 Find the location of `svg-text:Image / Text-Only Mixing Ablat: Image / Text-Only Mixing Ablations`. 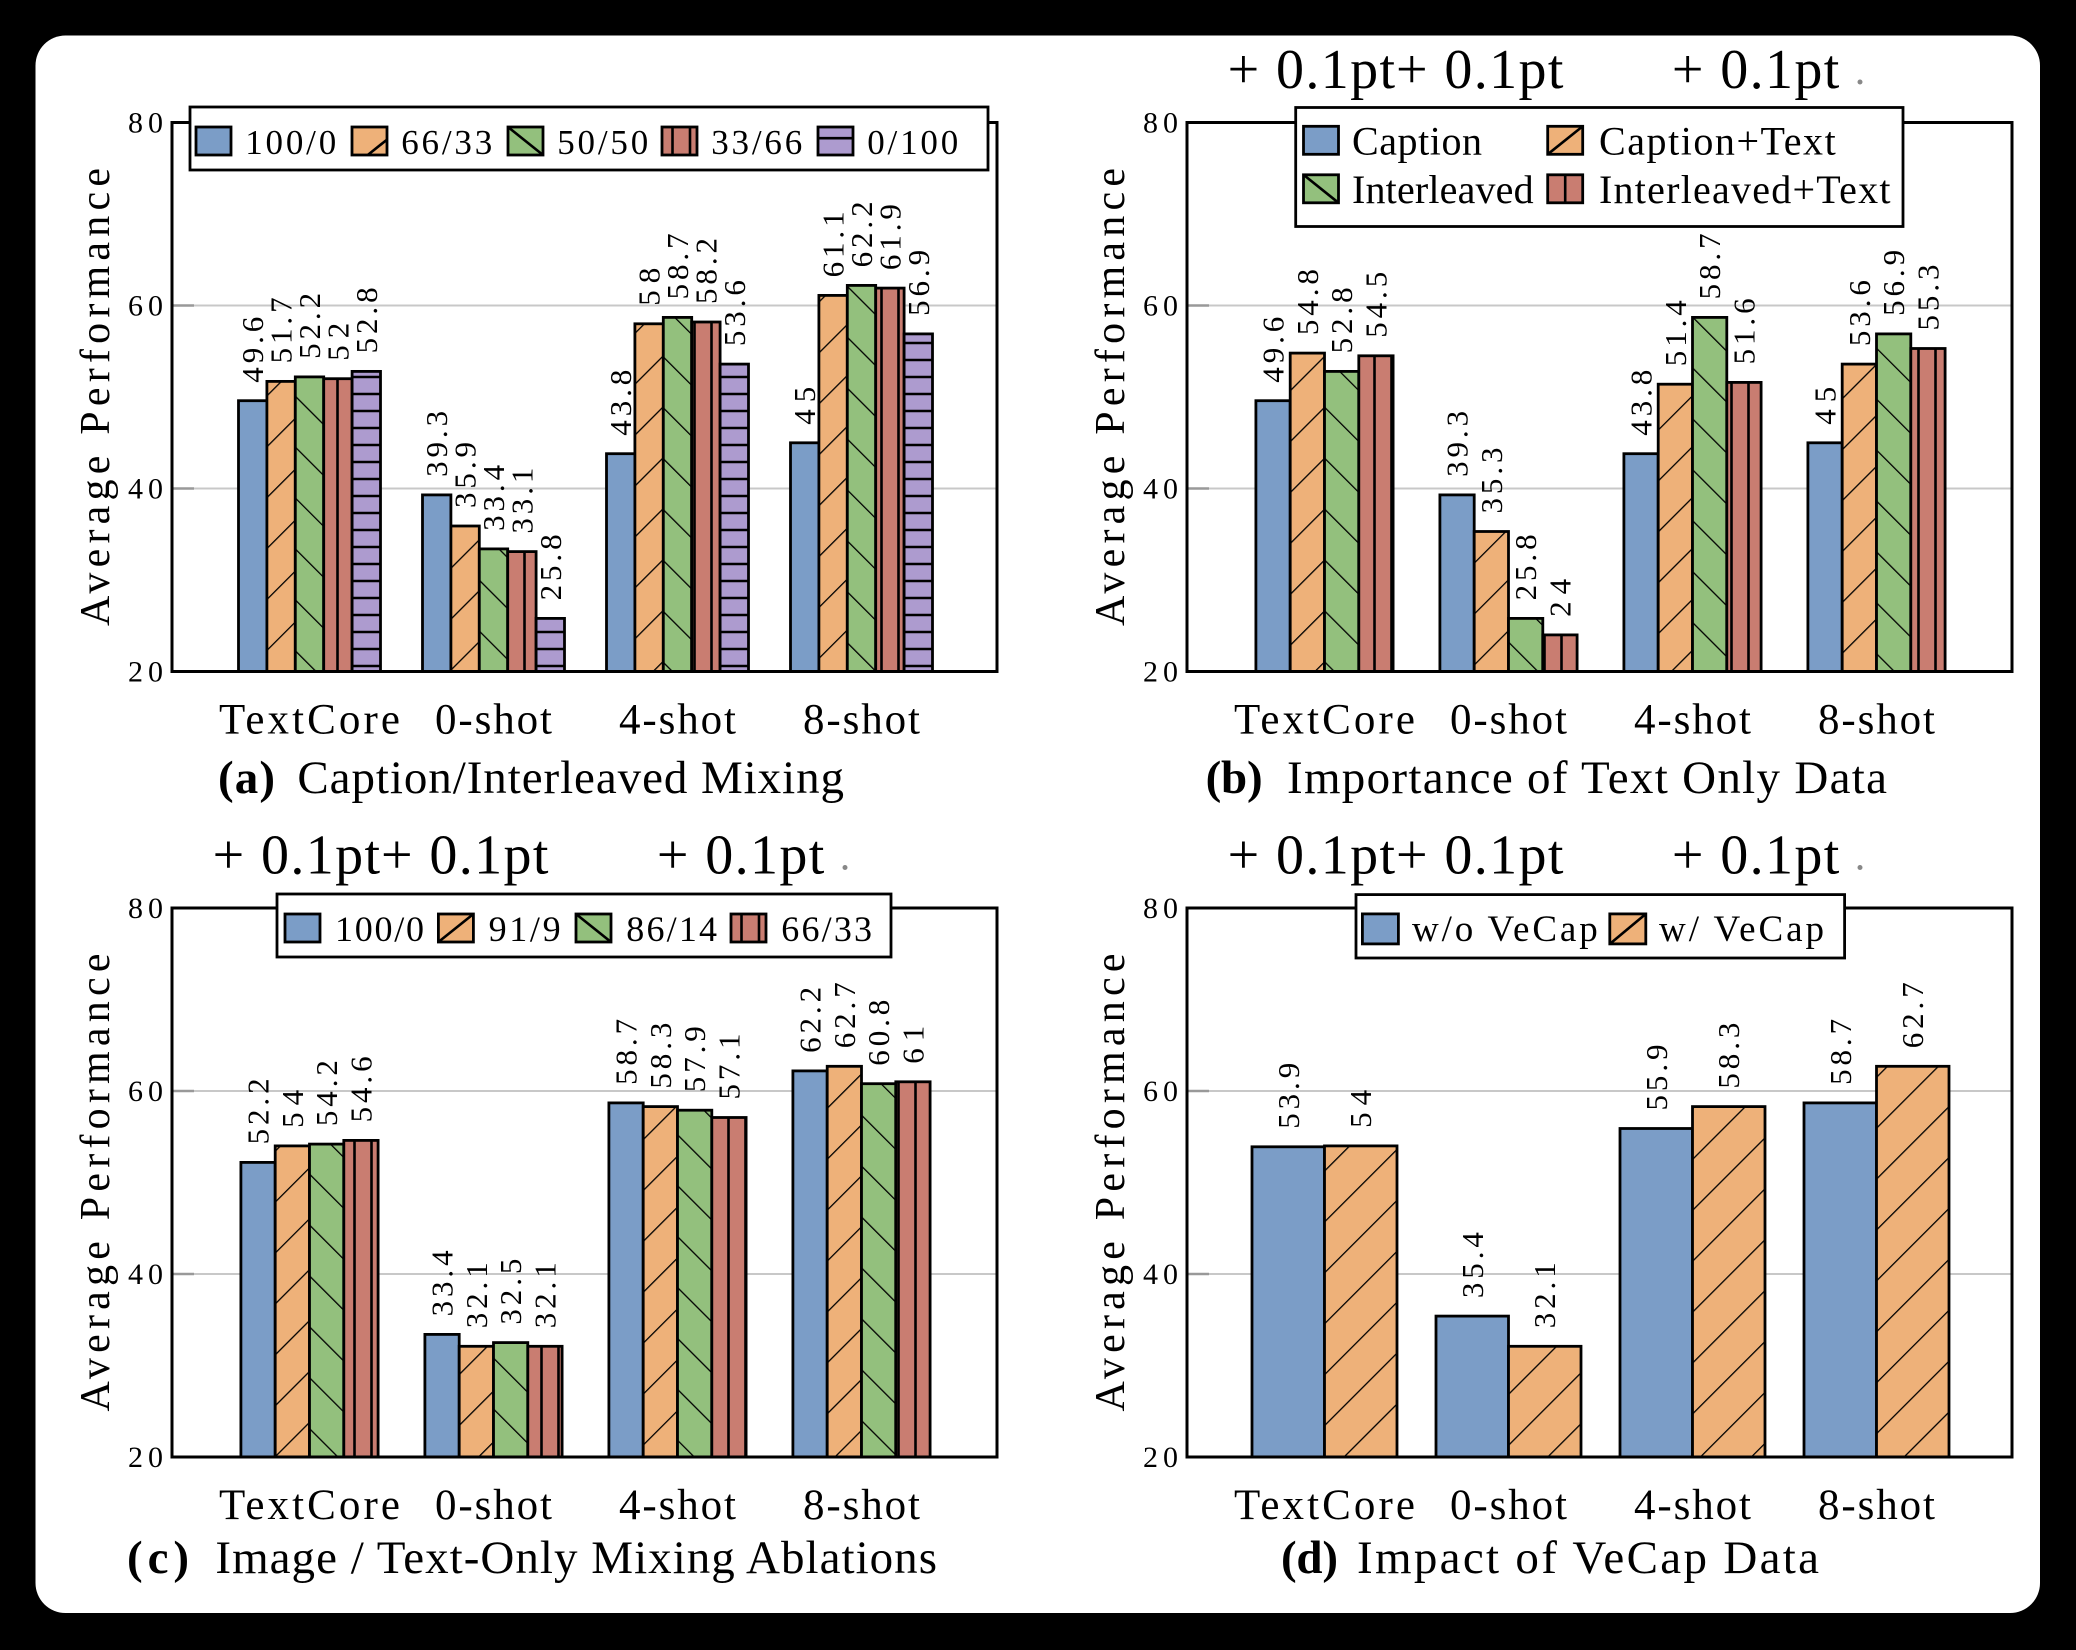

svg-text:Image / Text-Only Mixing Ablat: Image / Text-Only Mixing Ablations is located at coordinates (576, 1558).